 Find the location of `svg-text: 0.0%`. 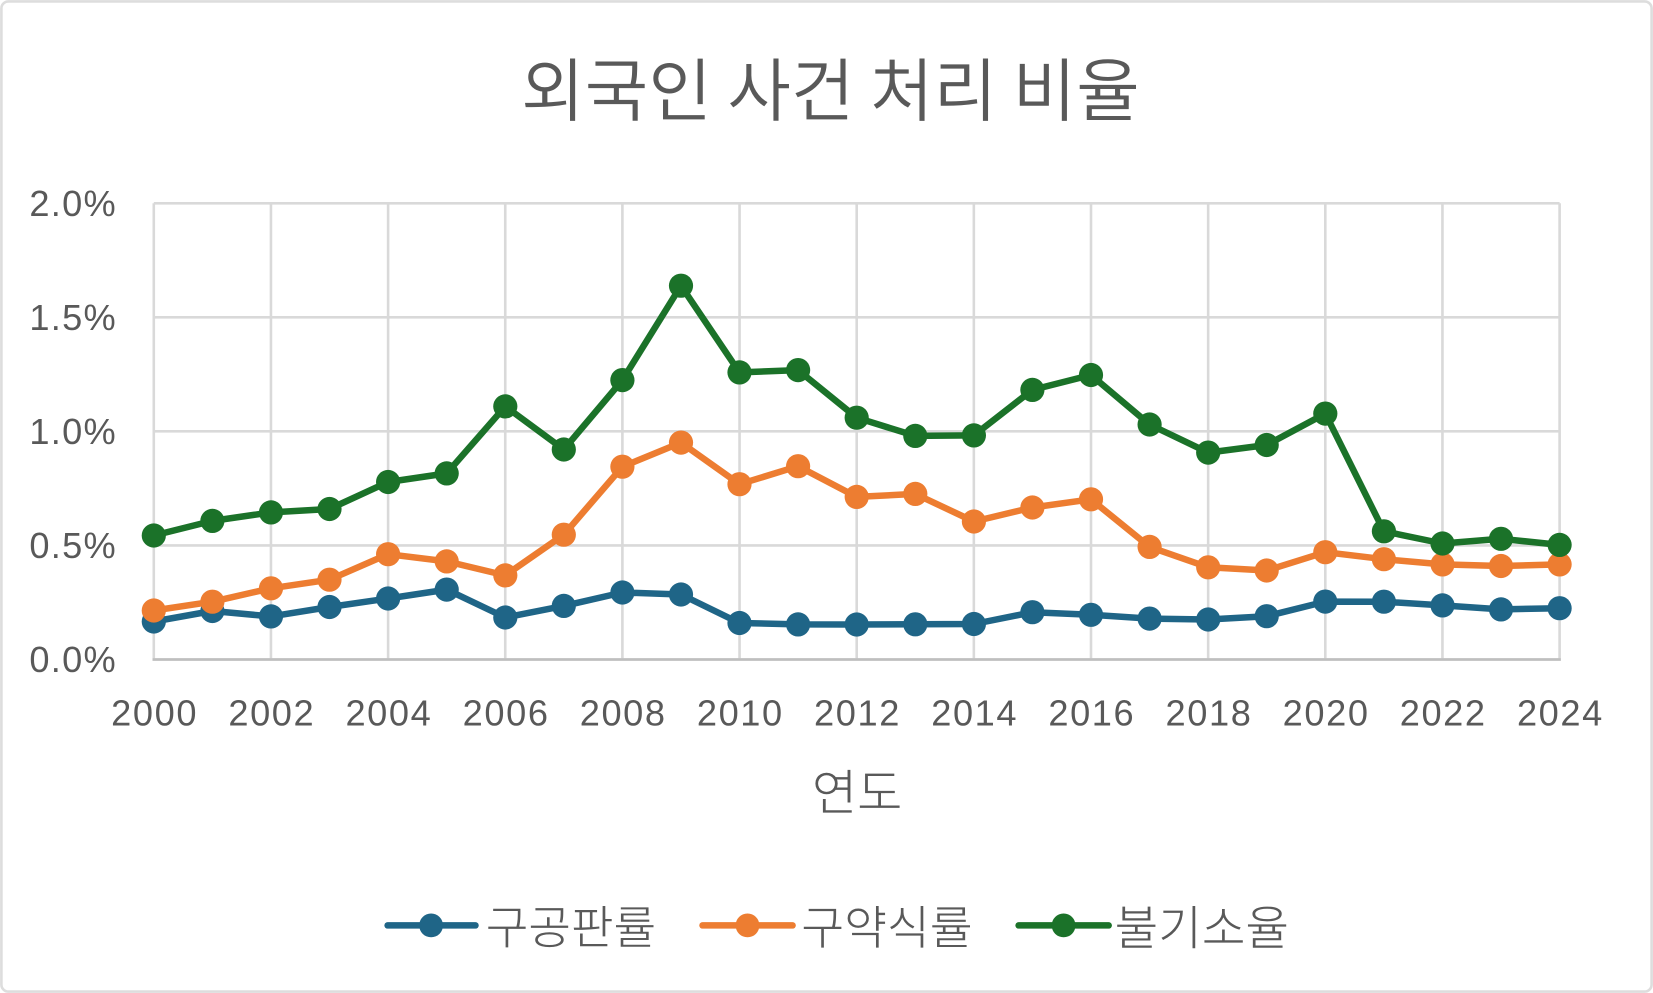

svg-text: 0.0% is located at coordinates (73, 659).